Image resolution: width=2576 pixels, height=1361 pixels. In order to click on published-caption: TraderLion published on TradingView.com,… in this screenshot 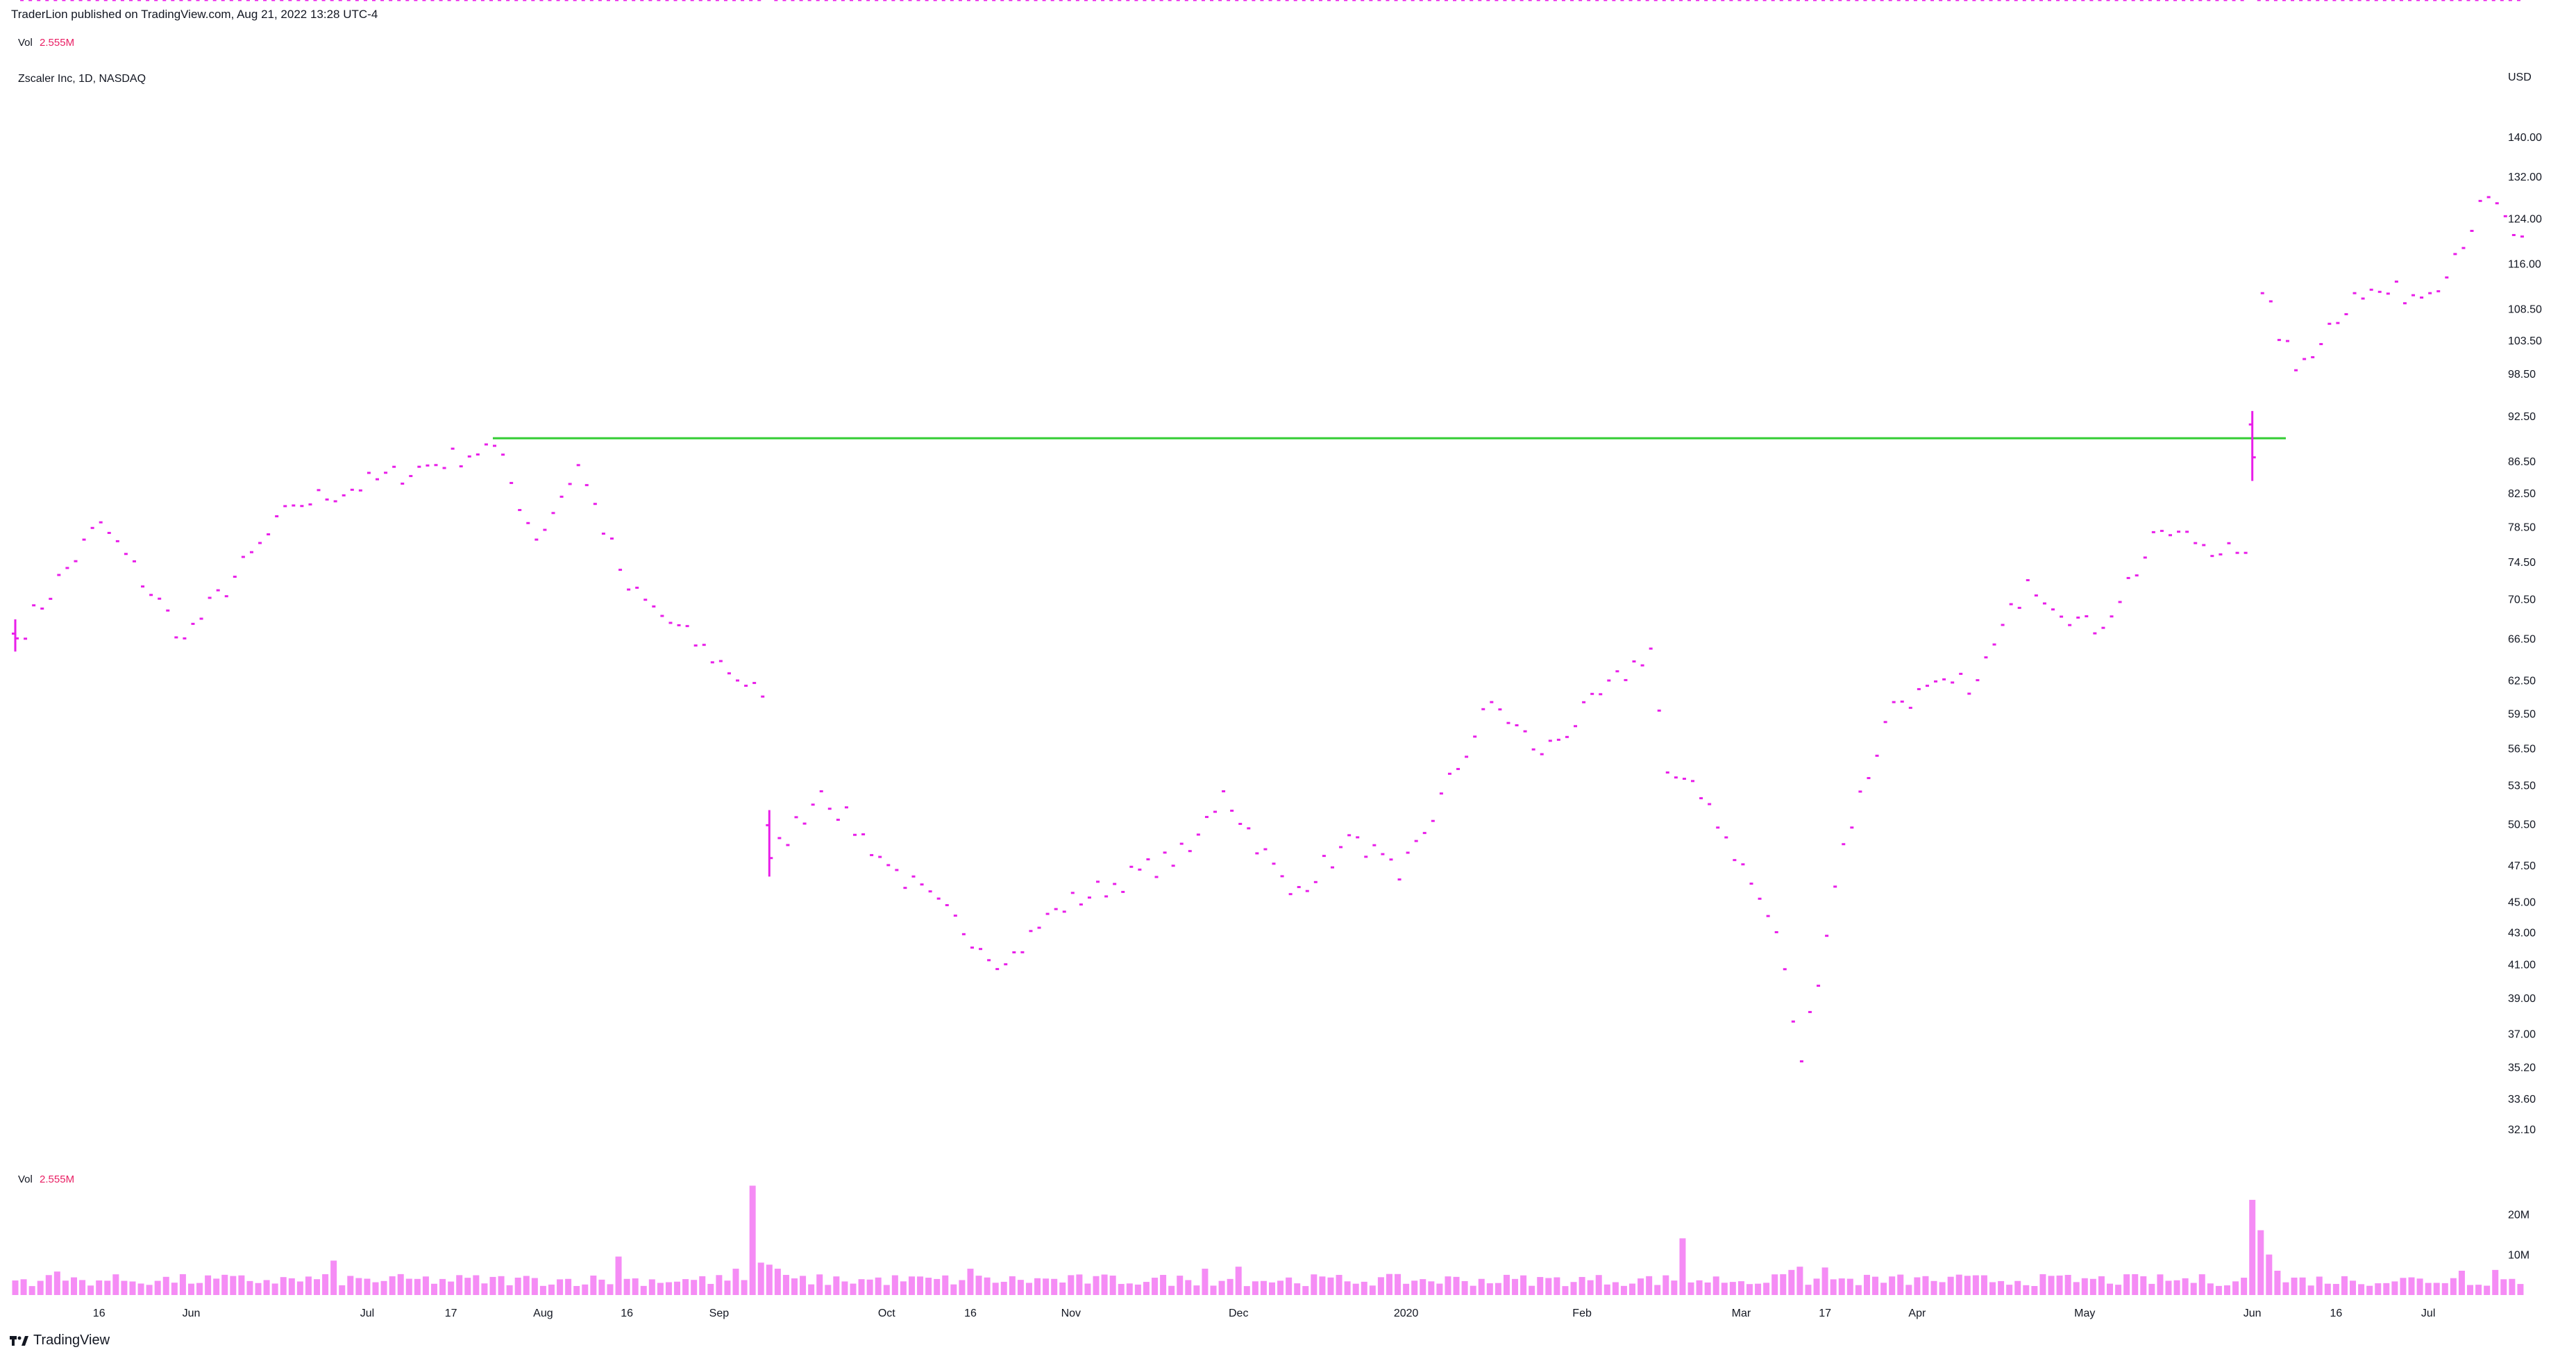, I will do `click(194, 14)`.